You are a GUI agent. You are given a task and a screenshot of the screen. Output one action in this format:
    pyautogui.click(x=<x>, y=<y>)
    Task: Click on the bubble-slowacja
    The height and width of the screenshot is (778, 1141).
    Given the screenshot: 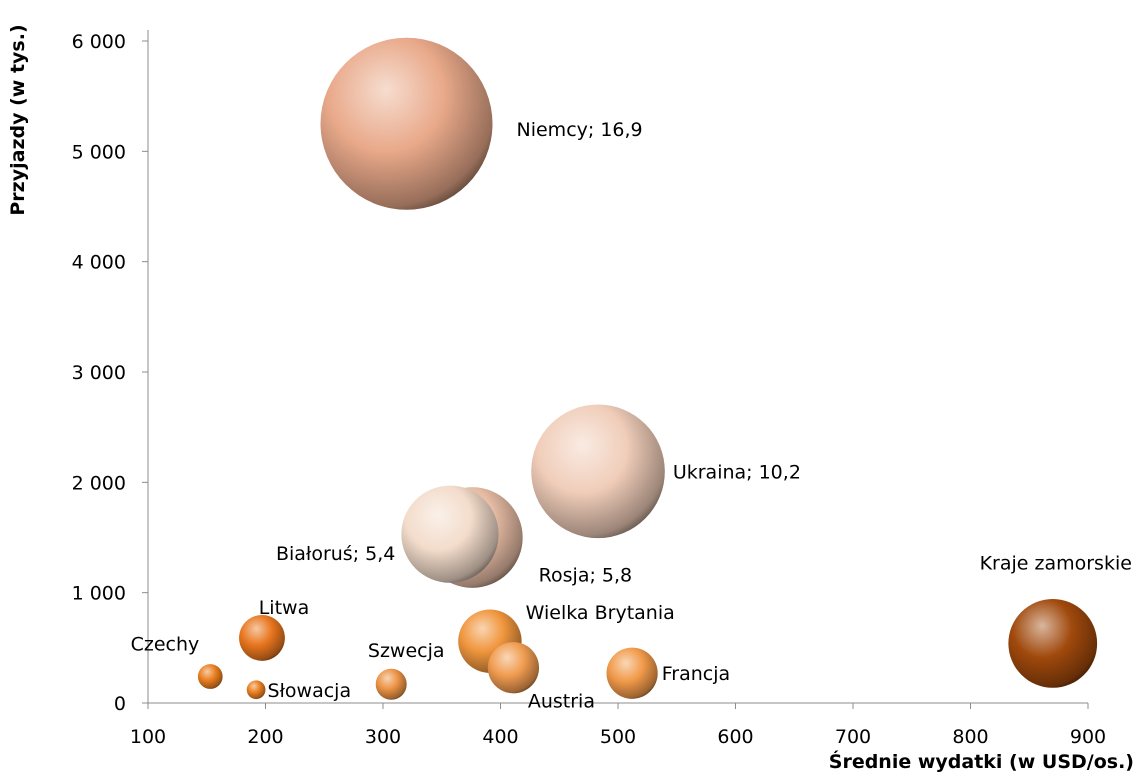 What is the action you would take?
    pyautogui.click(x=256, y=690)
    